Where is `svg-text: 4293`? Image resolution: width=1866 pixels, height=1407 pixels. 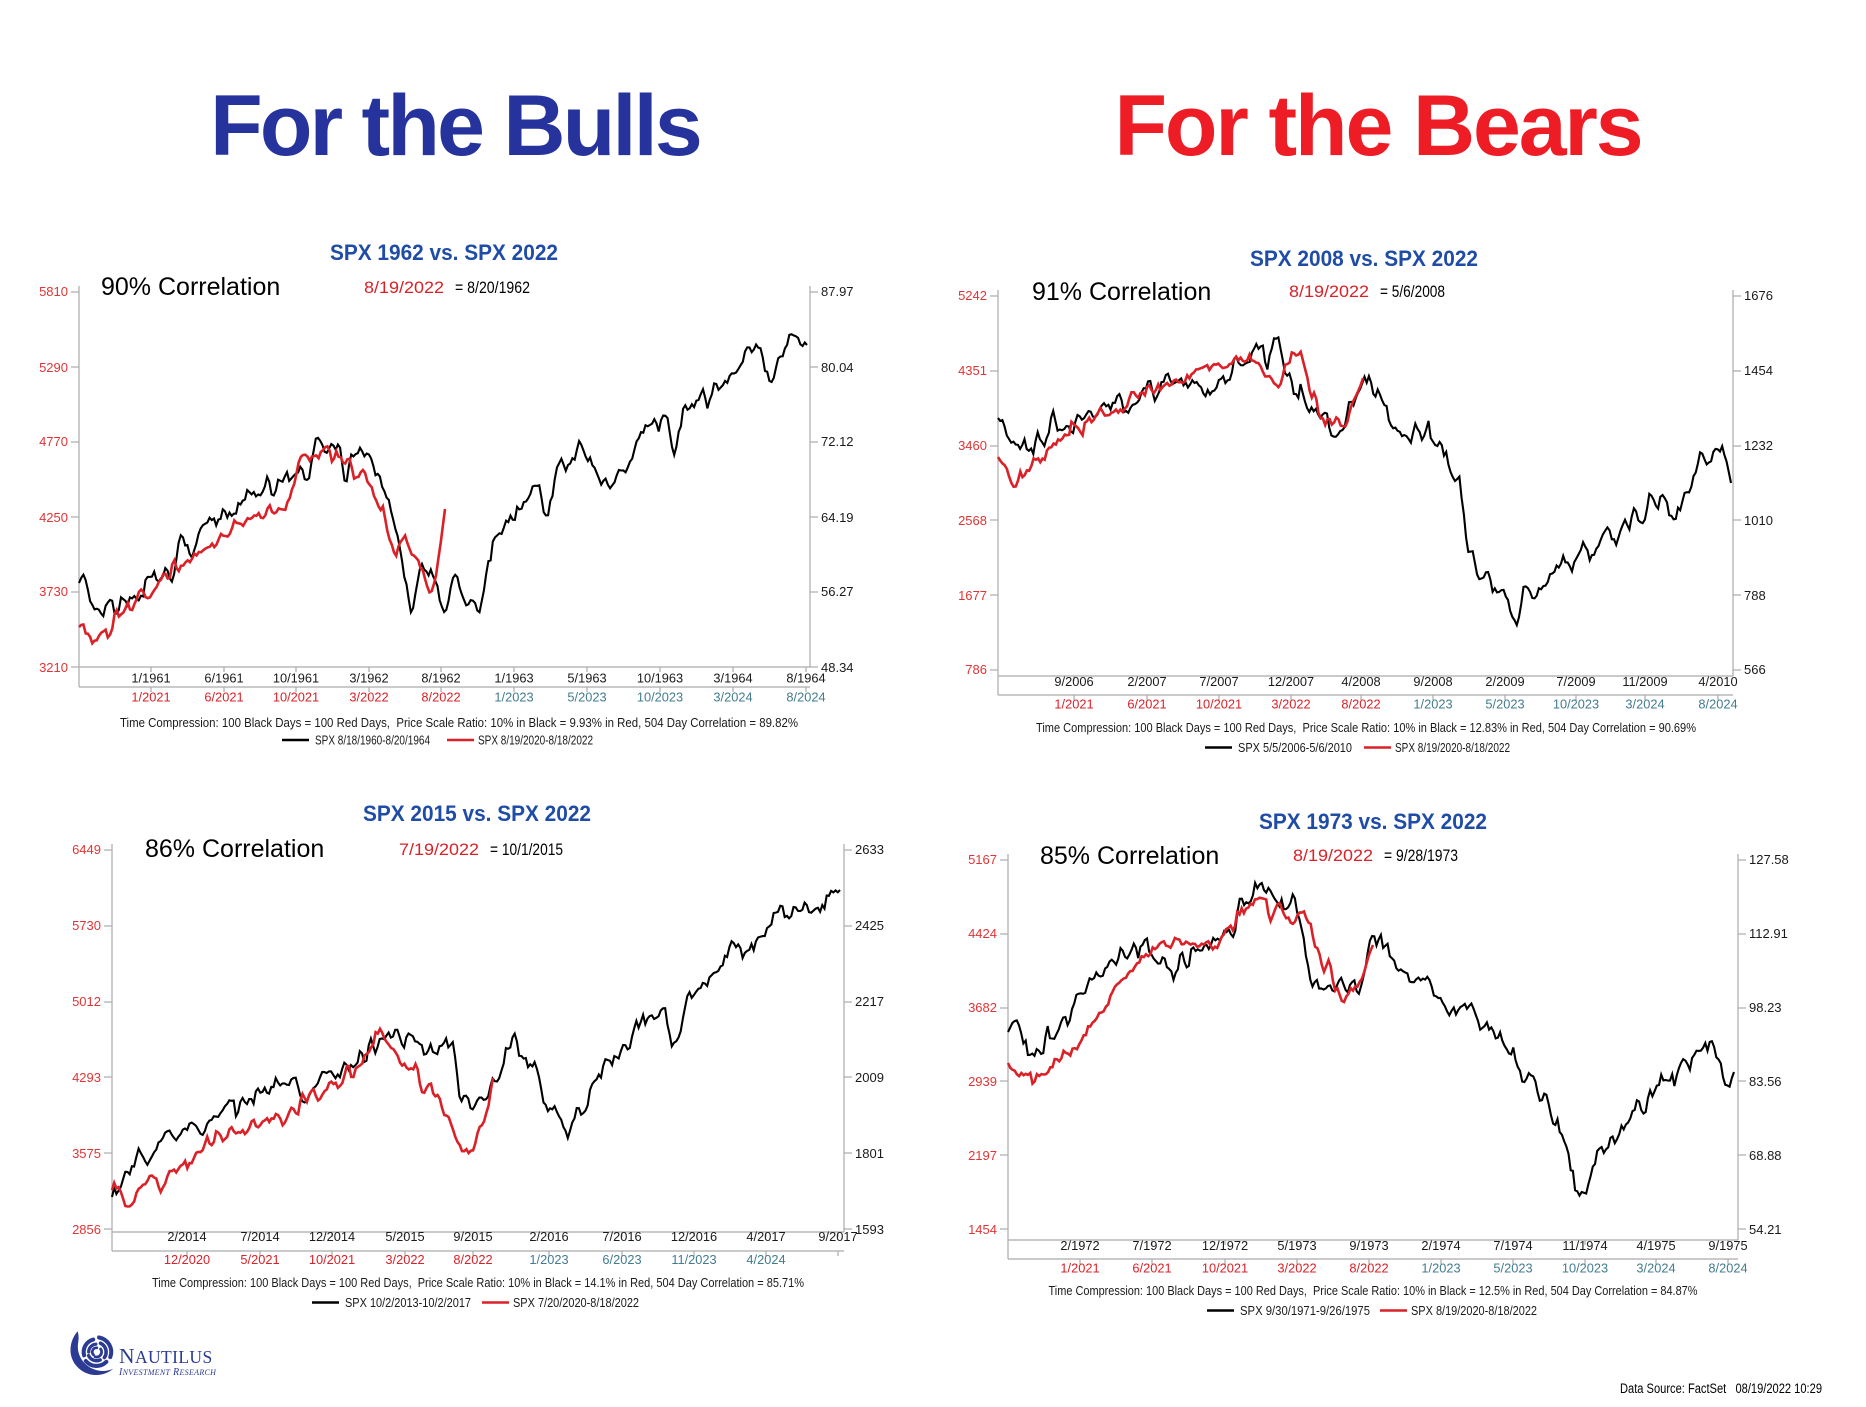
svg-text: 4293 is located at coordinates (86, 1077).